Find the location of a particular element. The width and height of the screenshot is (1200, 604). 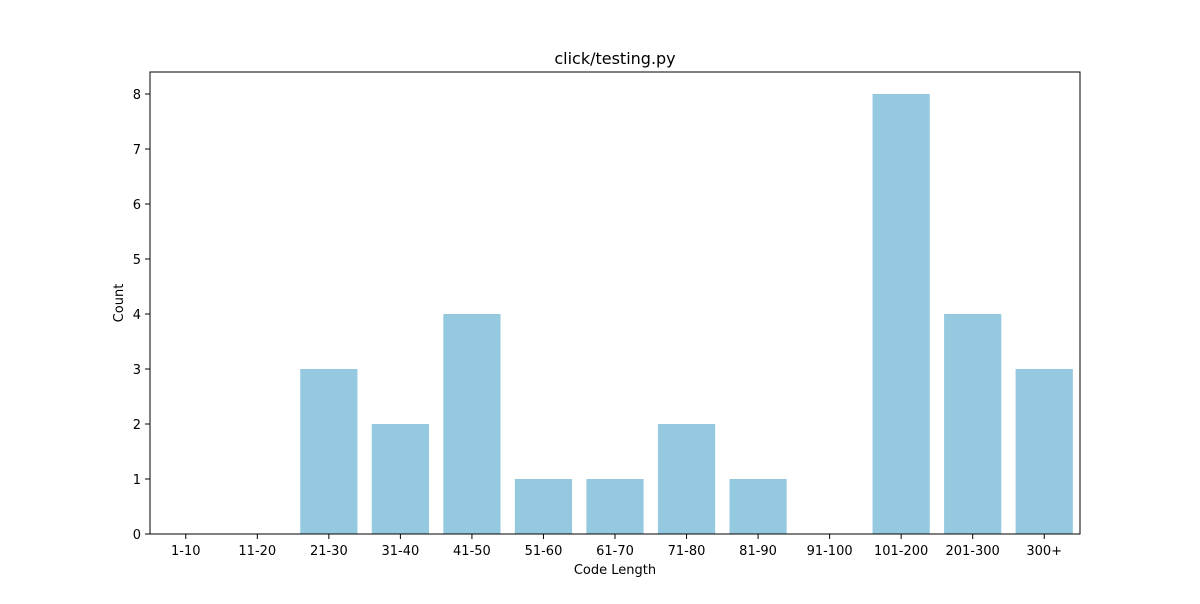

x-tick-label: 300+ is located at coordinates (1044, 551).